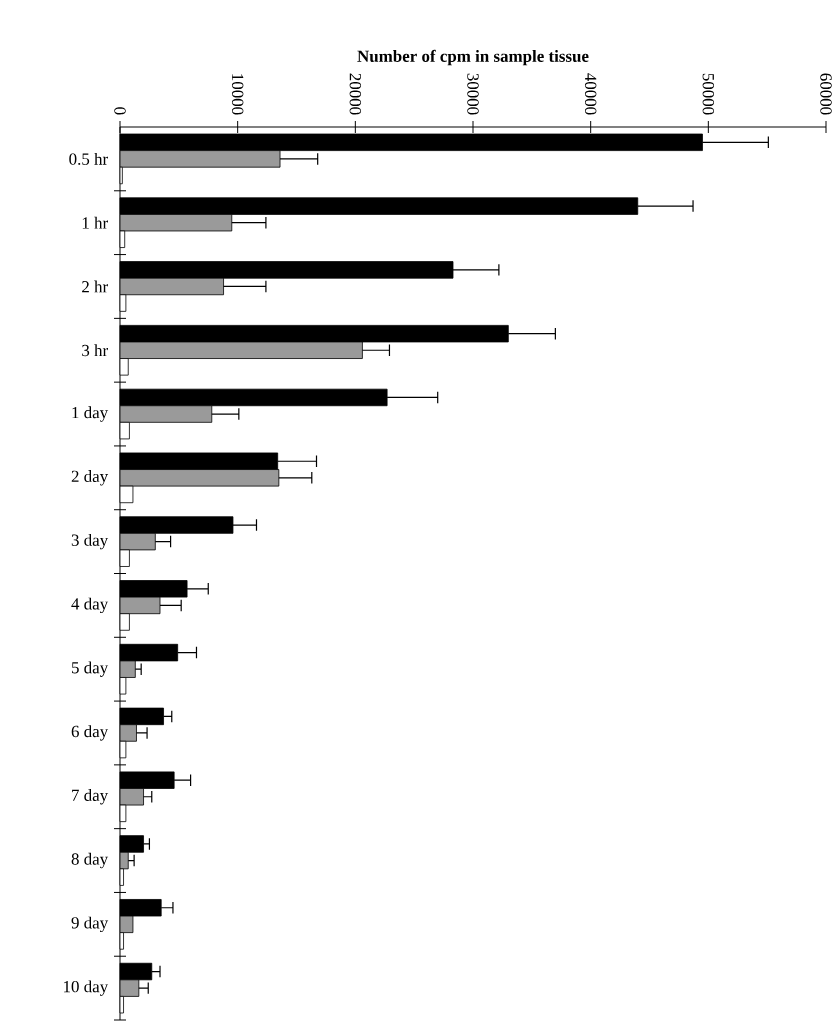 The height and width of the screenshot is (1027, 839). What do you see at coordinates (590, 94) in the screenshot?
I see `x-tick-label: 40000` at bounding box center [590, 94].